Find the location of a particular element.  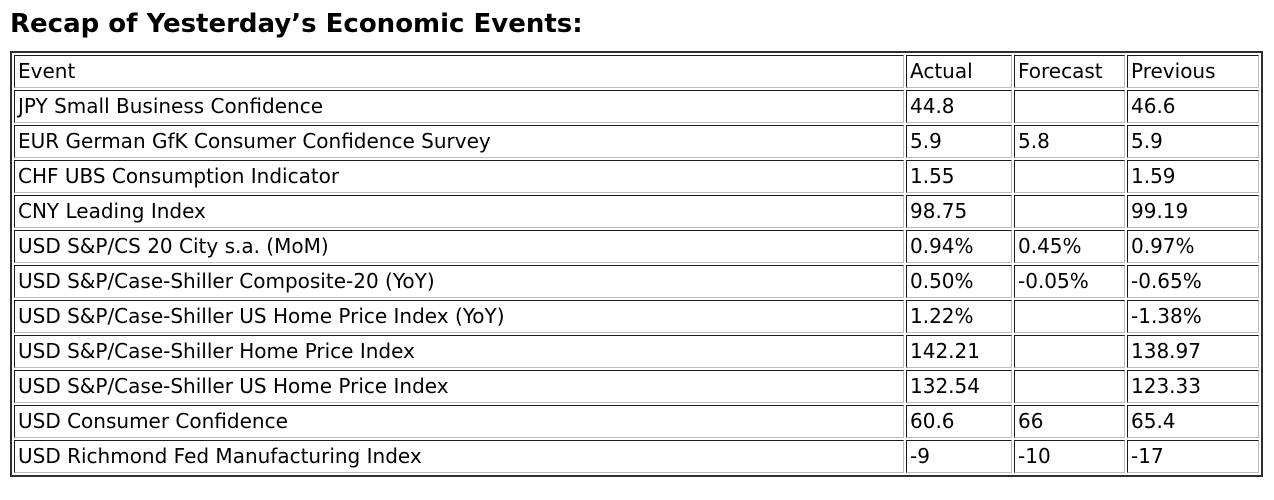

page-title: Recap of Yesterday’s Economic Events: is located at coordinates (296, 24).